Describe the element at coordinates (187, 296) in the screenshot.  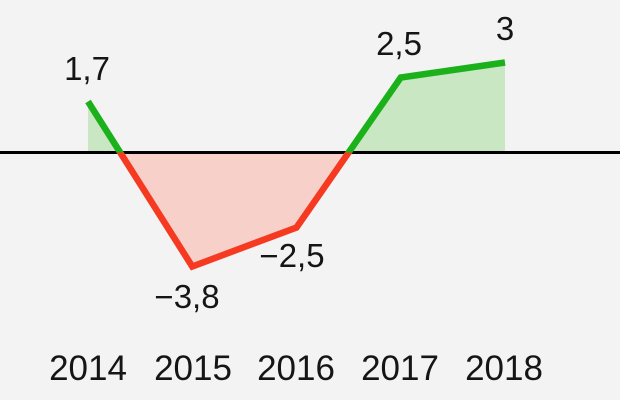
I see `value-label-2015: −3,8` at that location.